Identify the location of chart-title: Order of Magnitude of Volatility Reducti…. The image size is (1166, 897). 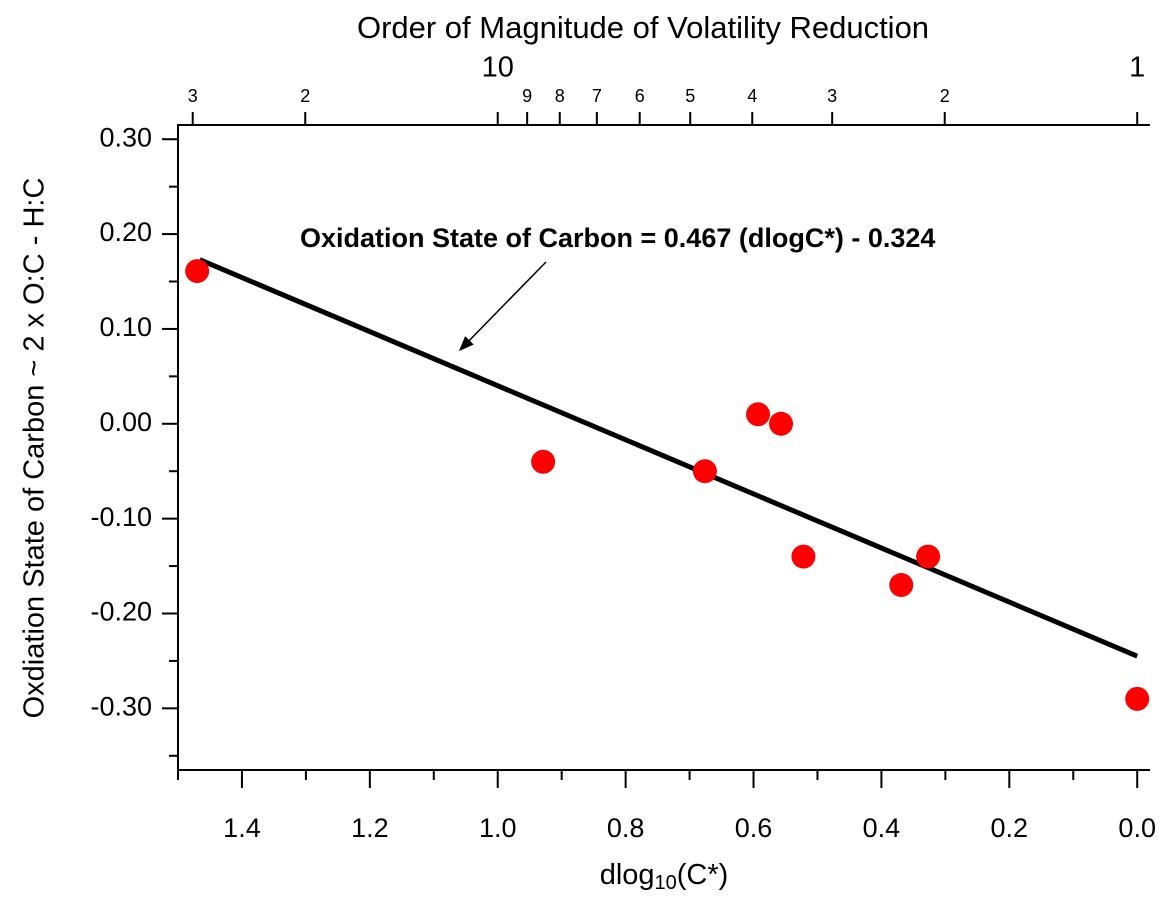
(643, 27).